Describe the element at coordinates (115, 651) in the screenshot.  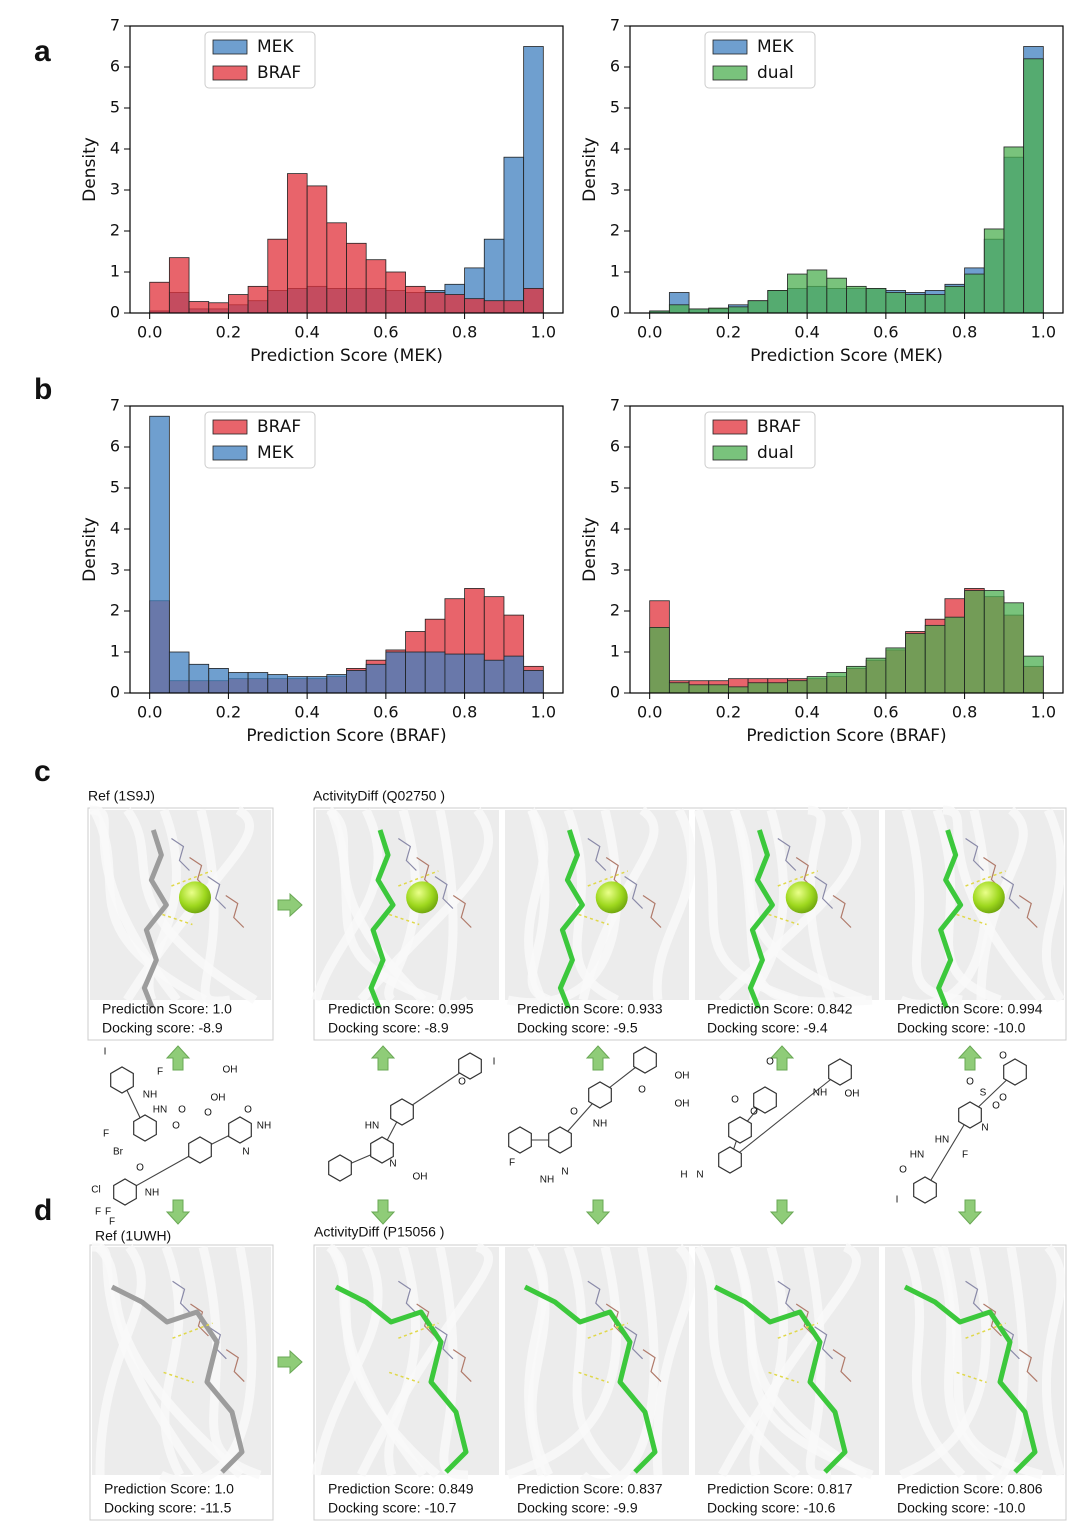
I see `y-tick-label: 1` at that location.